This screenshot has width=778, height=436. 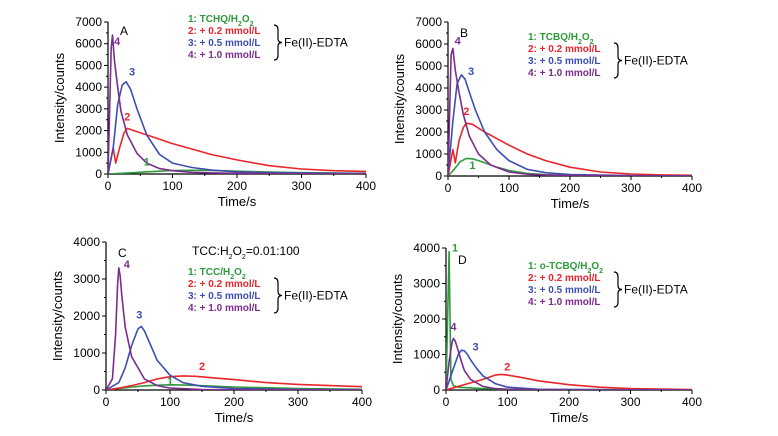 I want to click on series-1-line, so click(x=234, y=386).